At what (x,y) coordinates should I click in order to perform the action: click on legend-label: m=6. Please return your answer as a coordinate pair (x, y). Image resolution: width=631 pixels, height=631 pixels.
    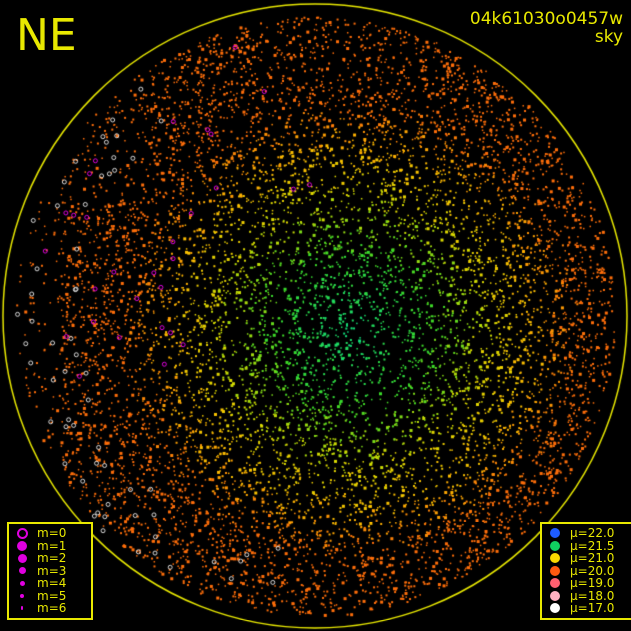
    Looking at the image, I should click on (52, 608).